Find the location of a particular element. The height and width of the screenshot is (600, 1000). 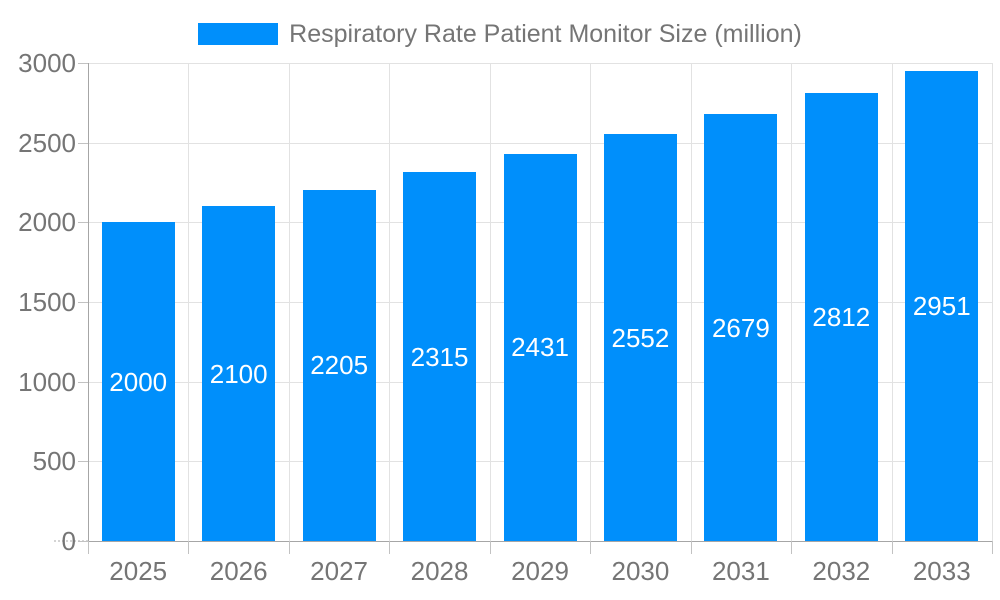

y-axis-label: 0 is located at coordinates (68, 541).